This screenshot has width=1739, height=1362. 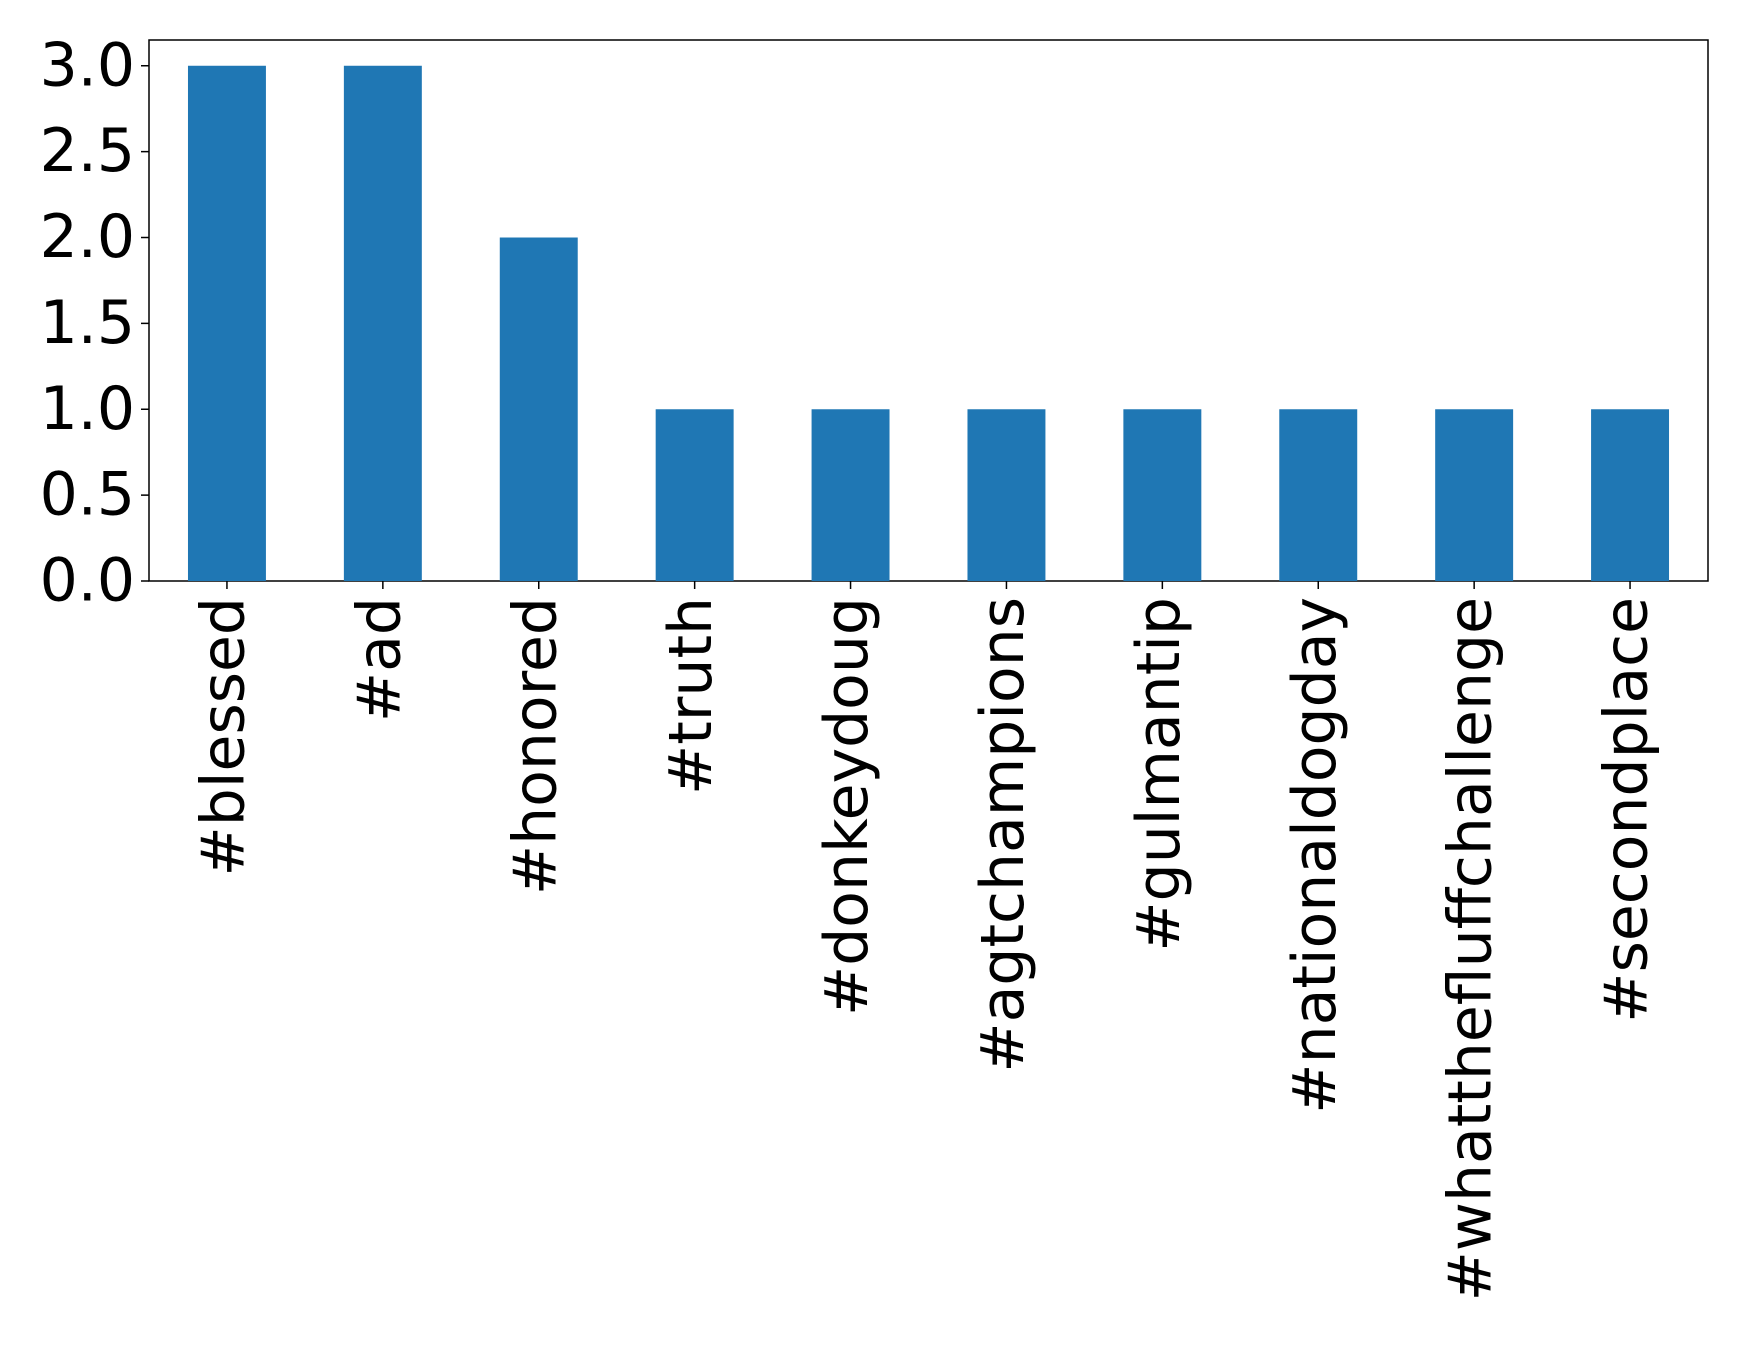 I want to click on x-tick-label: #honored, so click(x=535, y=746).